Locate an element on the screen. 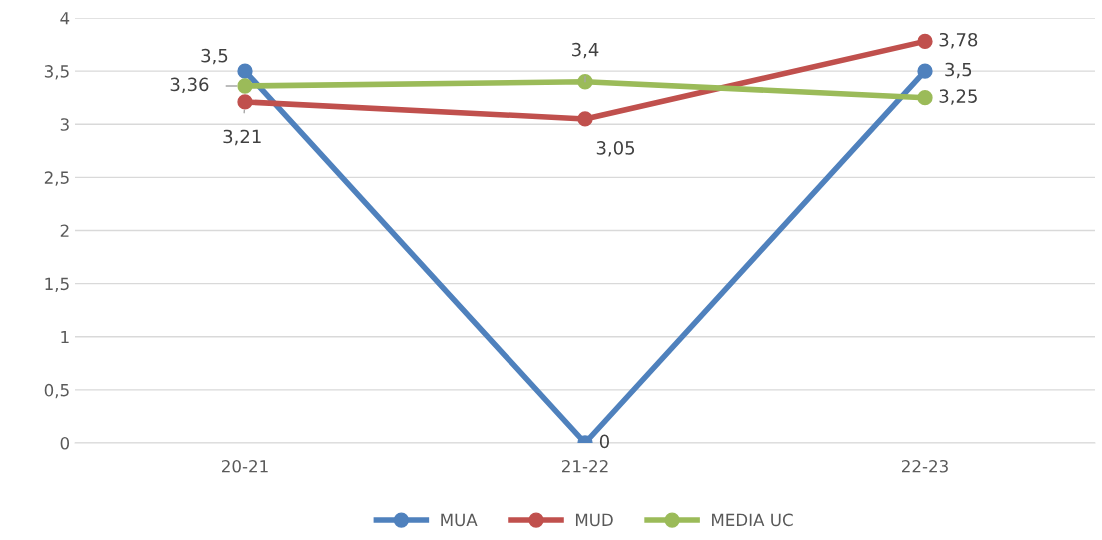 The image size is (1102, 540). legend-label: MUA is located at coordinates (459, 520).